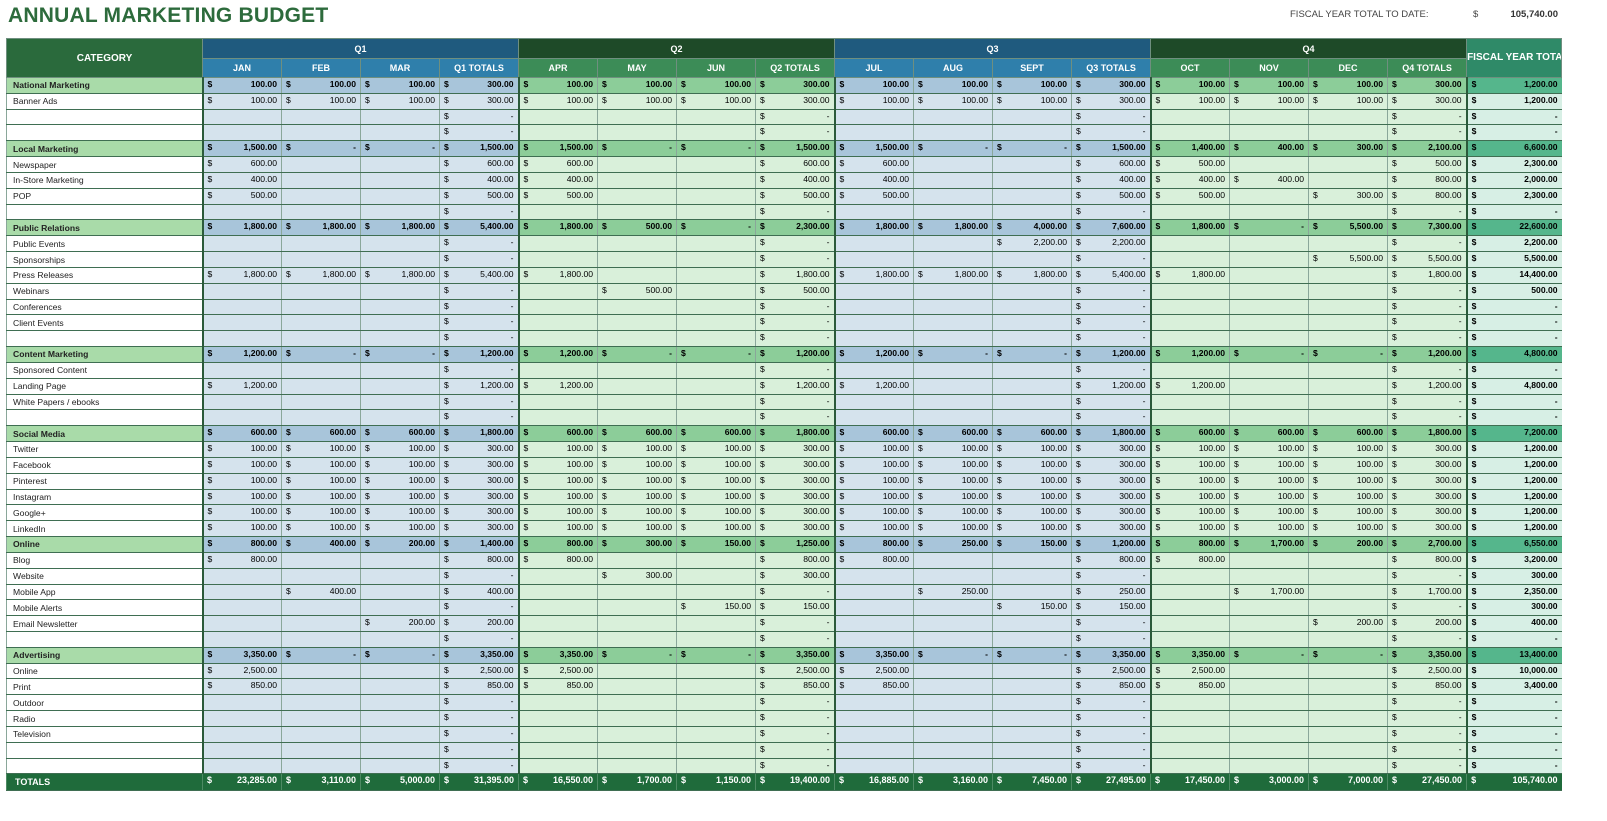 The width and height of the screenshot is (1607, 821). Describe the element at coordinates (1513, 687) in the screenshot. I see `budget-cell: $3,400.00` at that location.